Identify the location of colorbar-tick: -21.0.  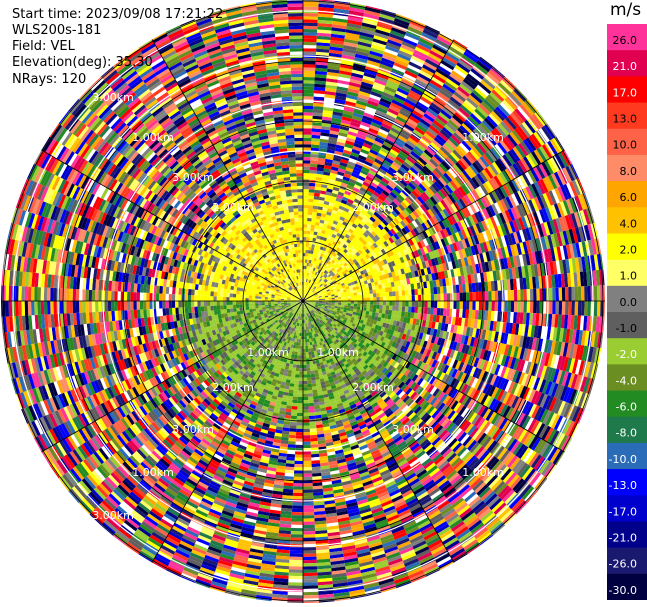
(623, 537).